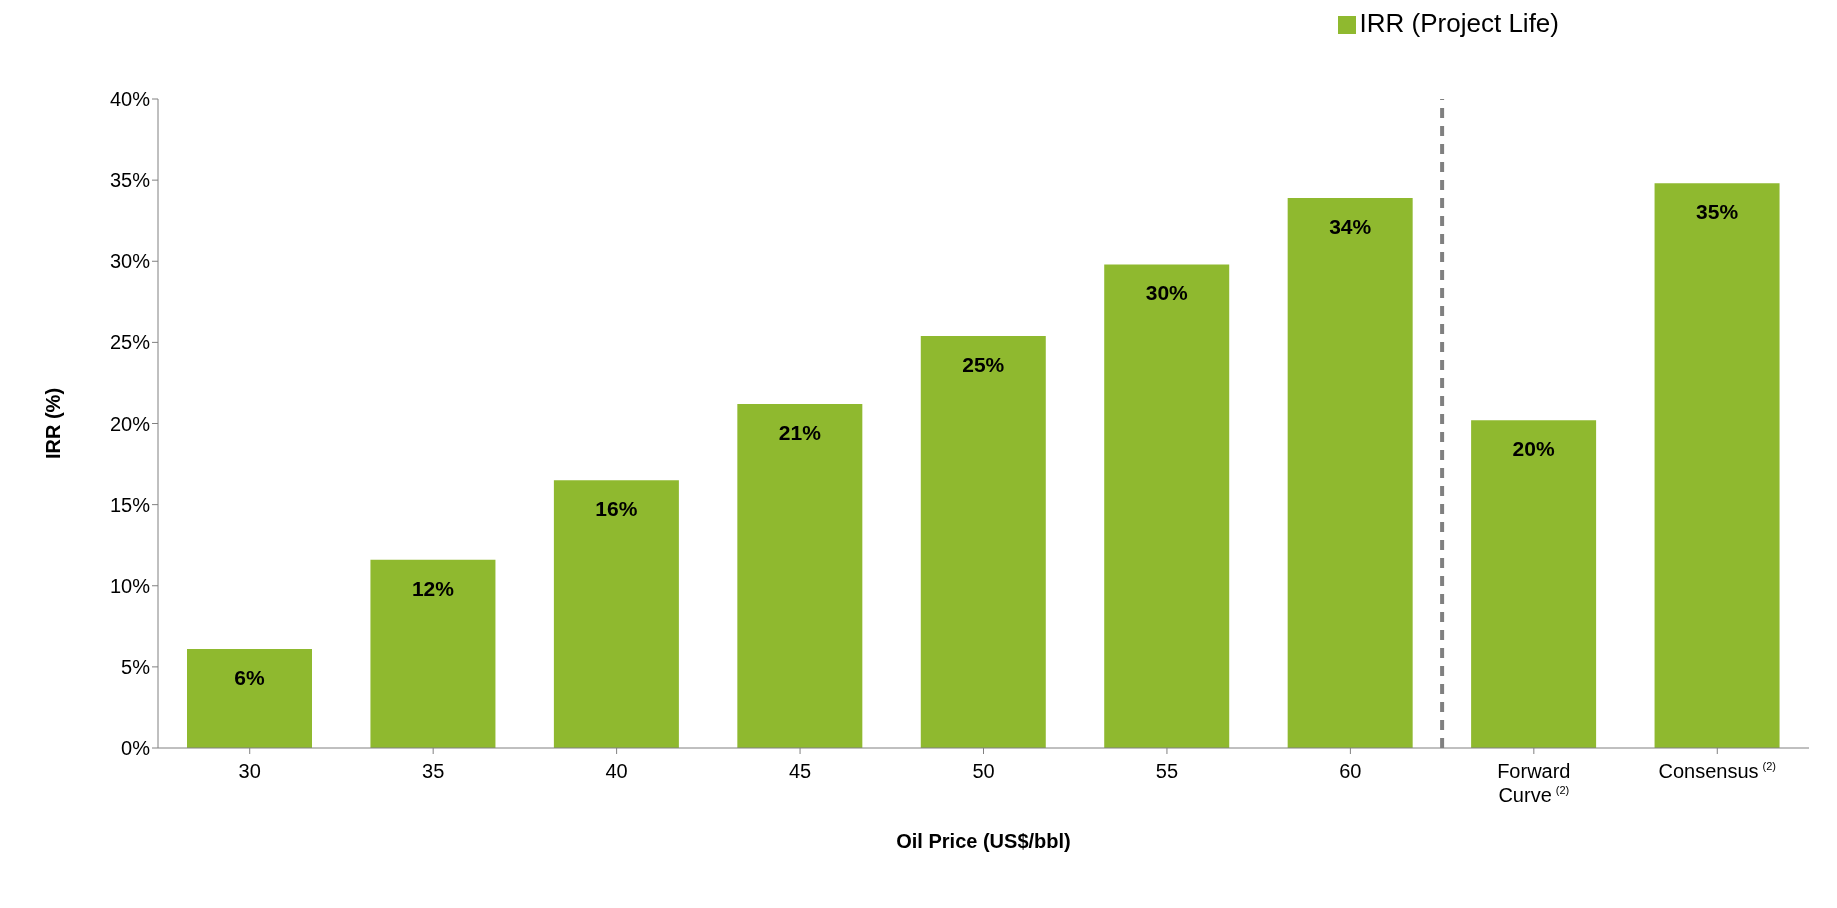  Describe the element at coordinates (1534, 783) in the screenshot. I see `x-tick-label: Forward Curve$^{(2)}$` at that location.